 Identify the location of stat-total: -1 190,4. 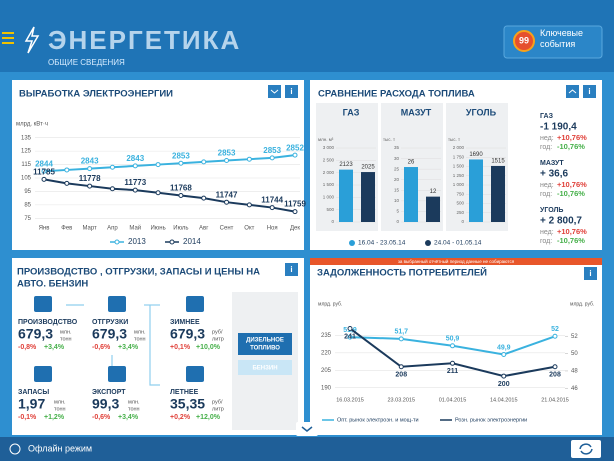
(558, 127).